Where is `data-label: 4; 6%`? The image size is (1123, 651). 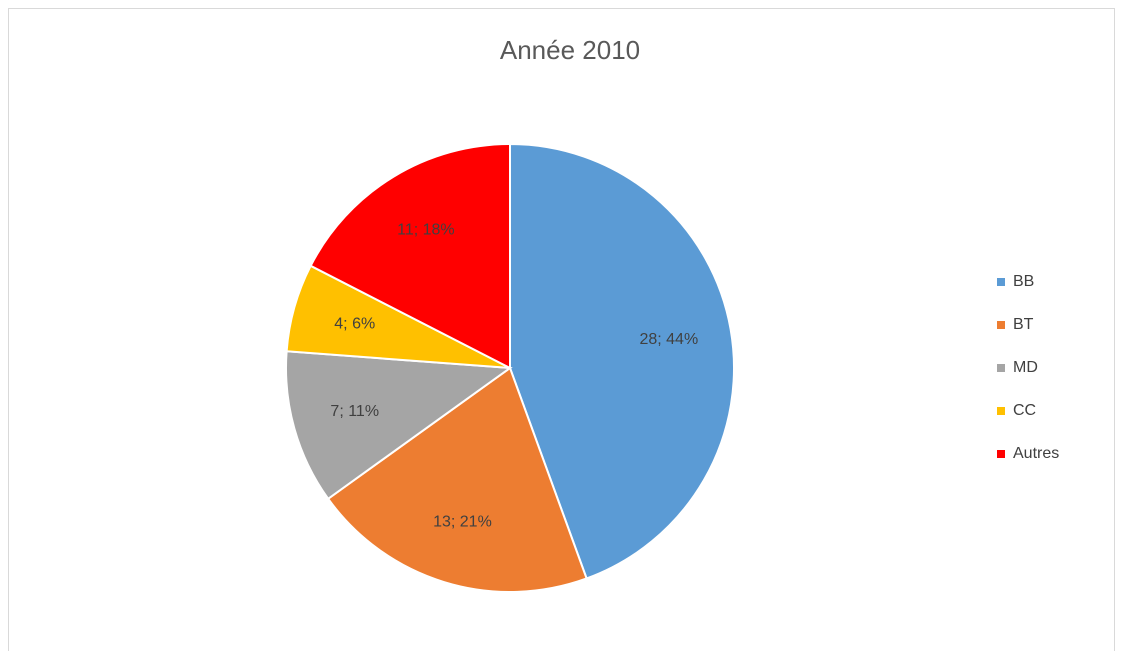 data-label: 4; 6% is located at coordinates (354, 324).